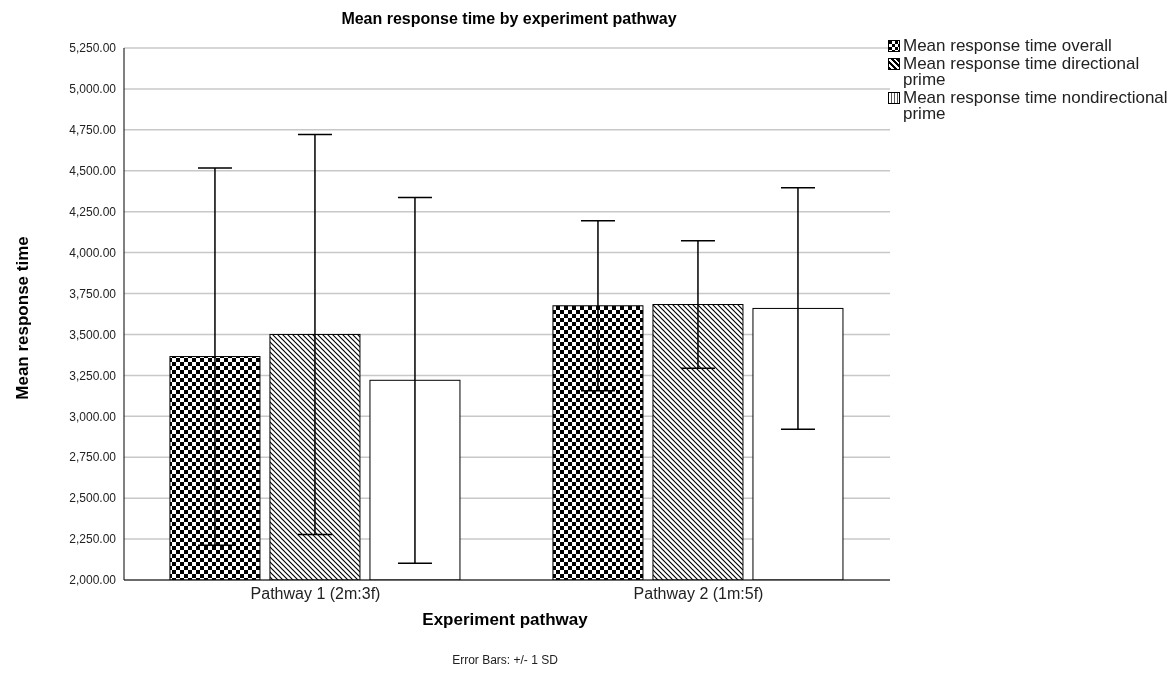 The height and width of the screenshot is (688, 1169). Describe the element at coordinates (509, 19) in the screenshot. I see `chart-title: Mean response time by experiment pathway` at that location.